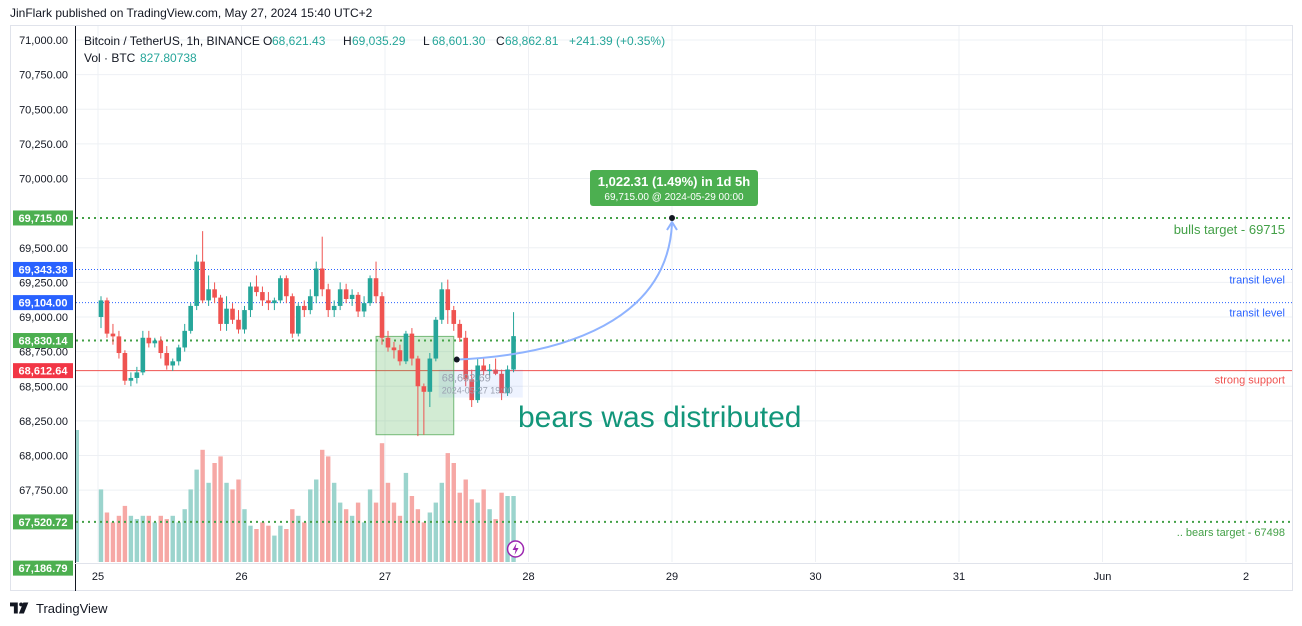 Image resolution: width=1302 pixels, height=626 pixels. What do you see at coordinates (466, 379) in the screenshot?
I see `crosshair-price: 68,692.69` at bounding box center [466, 379].